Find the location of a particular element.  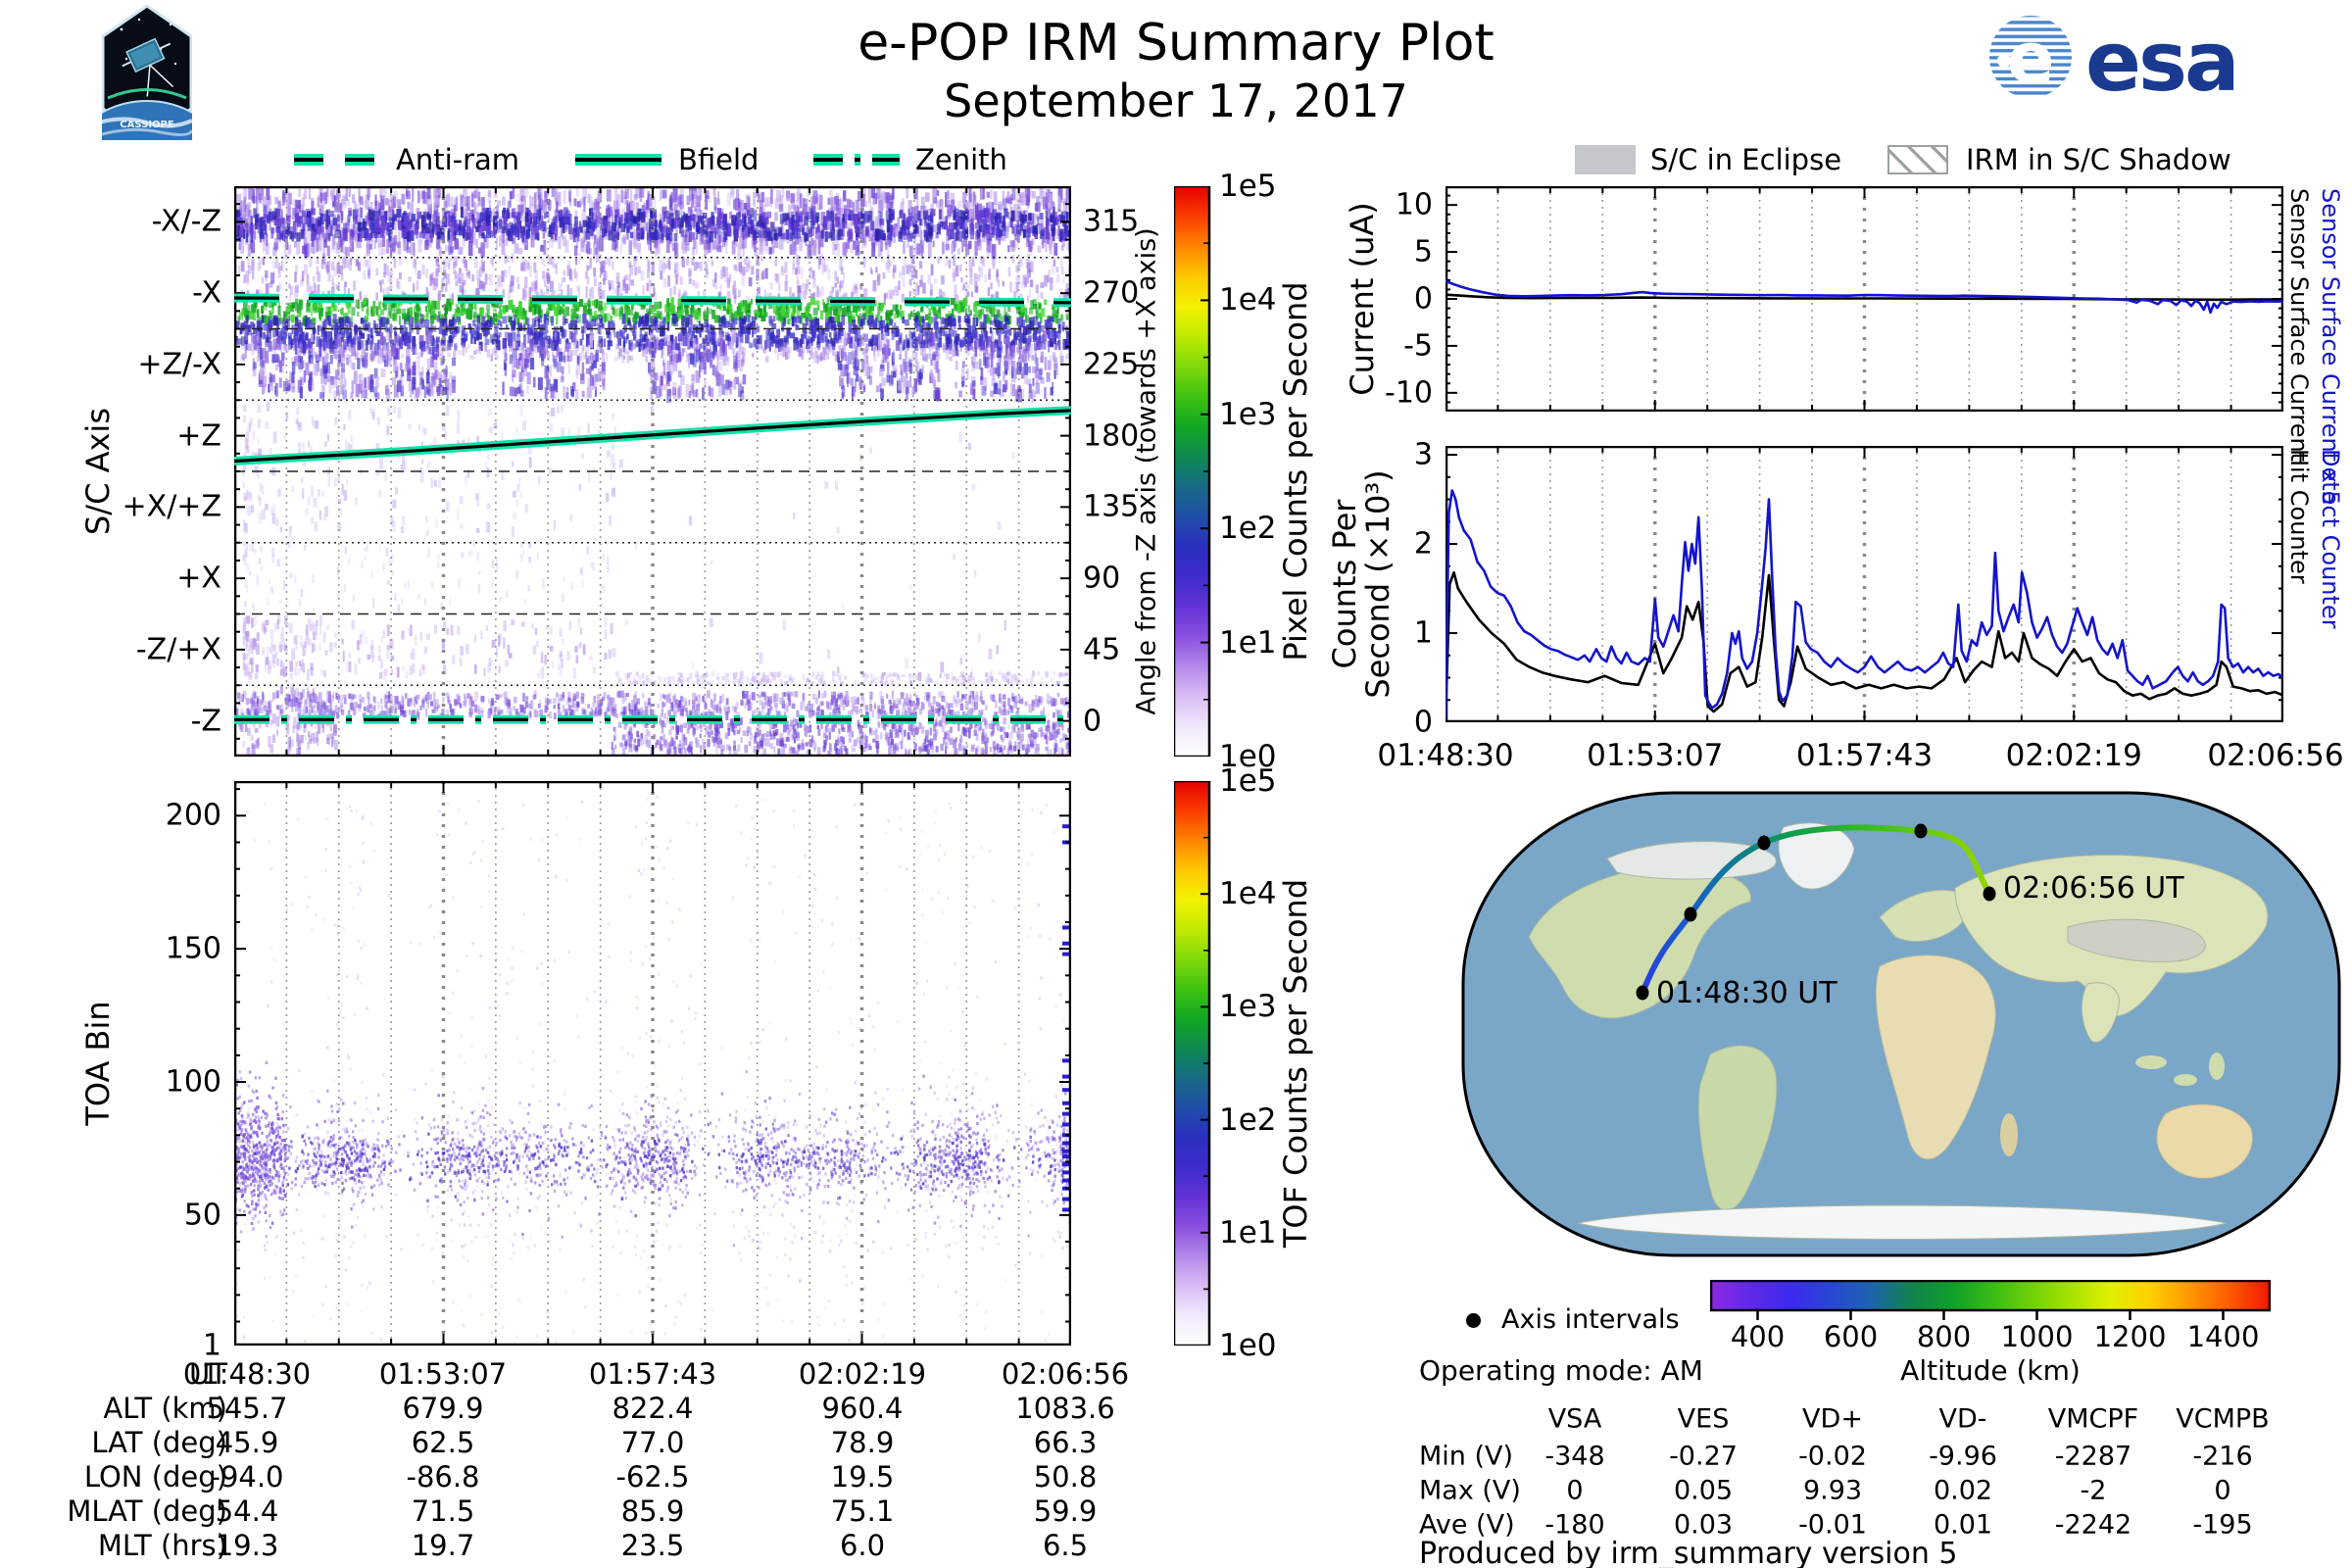

voltage-cell: -195 is located at coordinates (2222, 1525).